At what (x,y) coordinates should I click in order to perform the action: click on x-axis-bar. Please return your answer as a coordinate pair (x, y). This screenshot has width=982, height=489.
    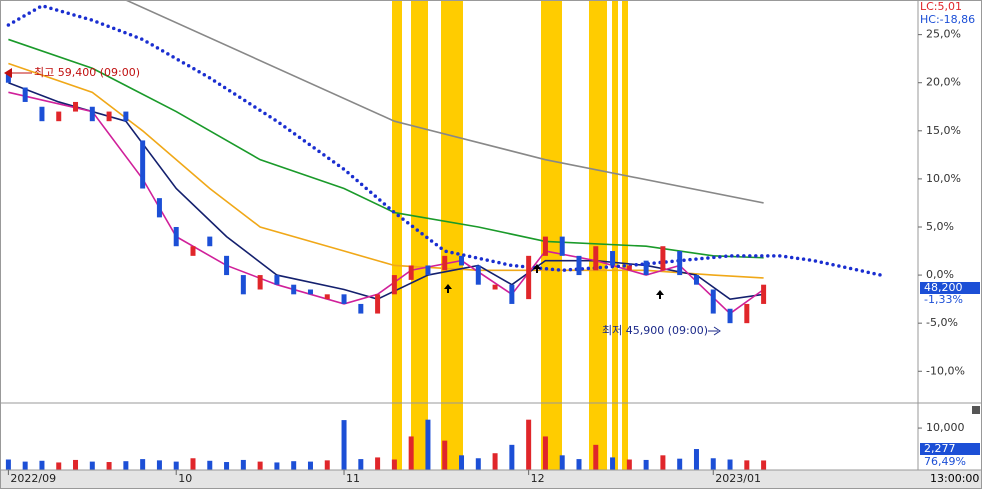
    Looking at the image, I should click on (491, 479).